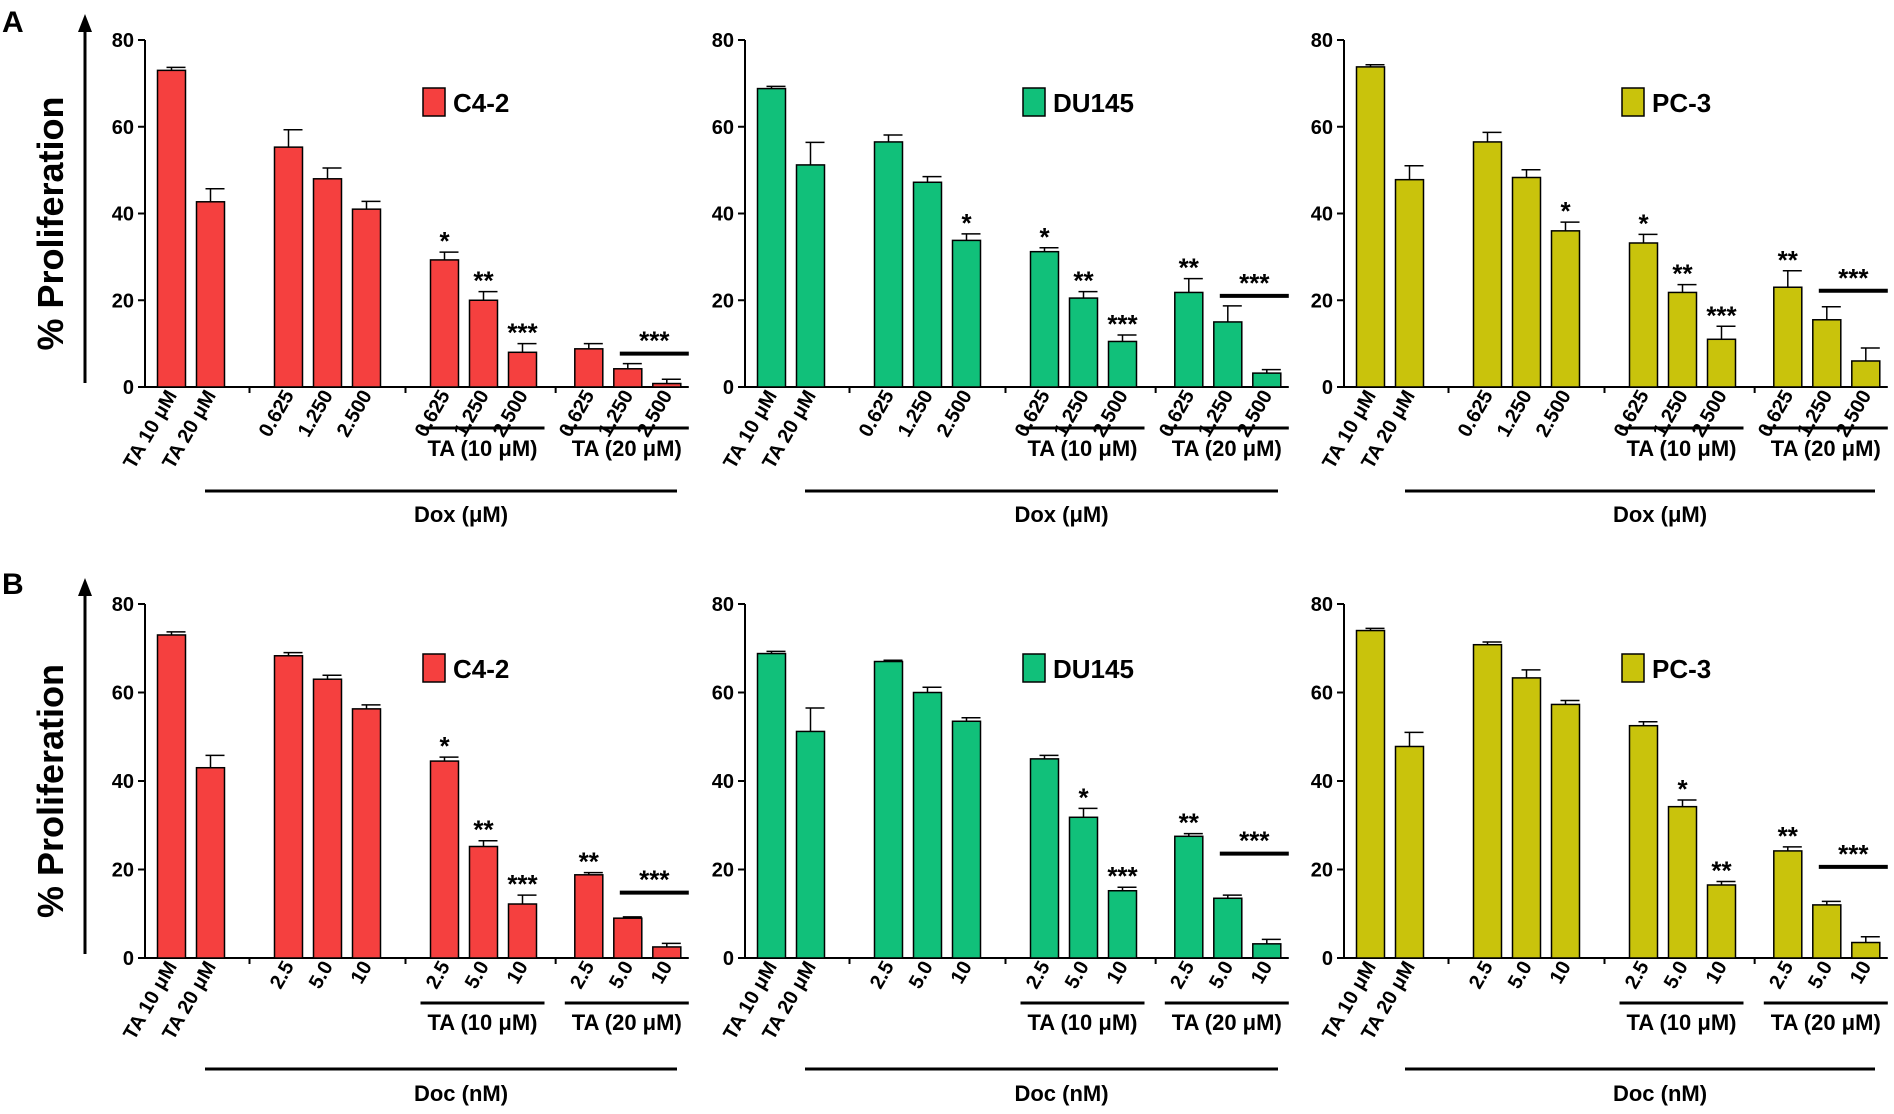 The height and width of the screenshot is (1114, 1894). I want to click on bracket-label: ***, so click(1853, 854).